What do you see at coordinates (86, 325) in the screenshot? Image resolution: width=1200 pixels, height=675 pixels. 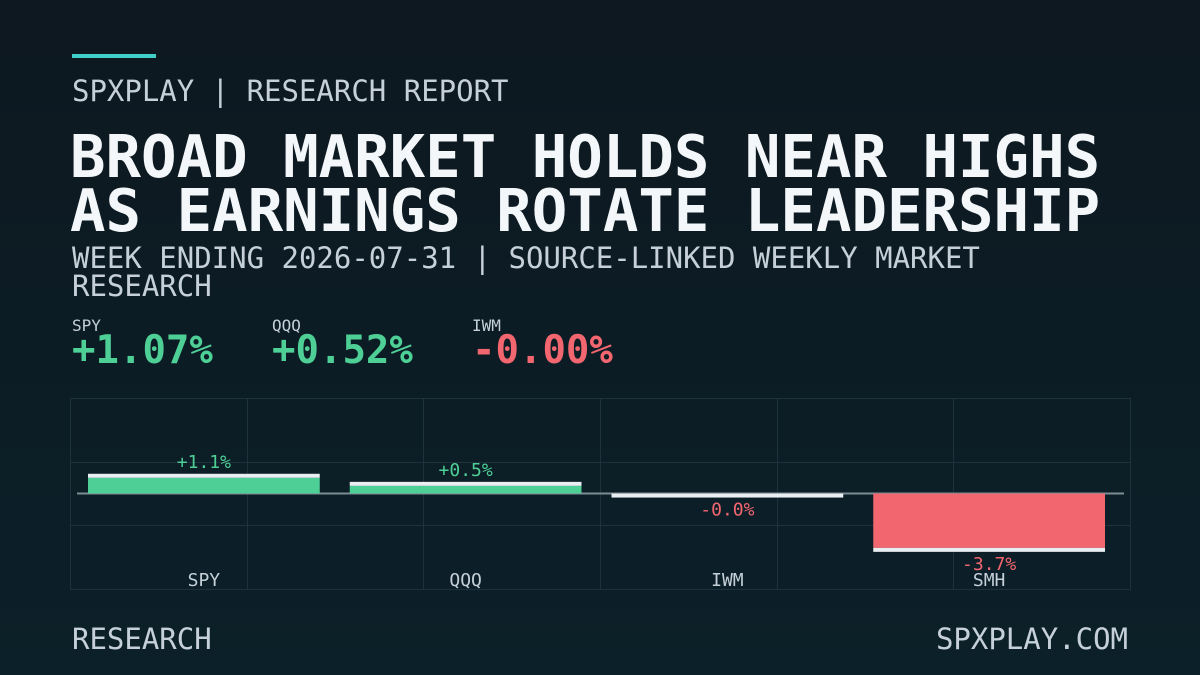 I see `stat-label: SPY` at bounding box center [86, 325].